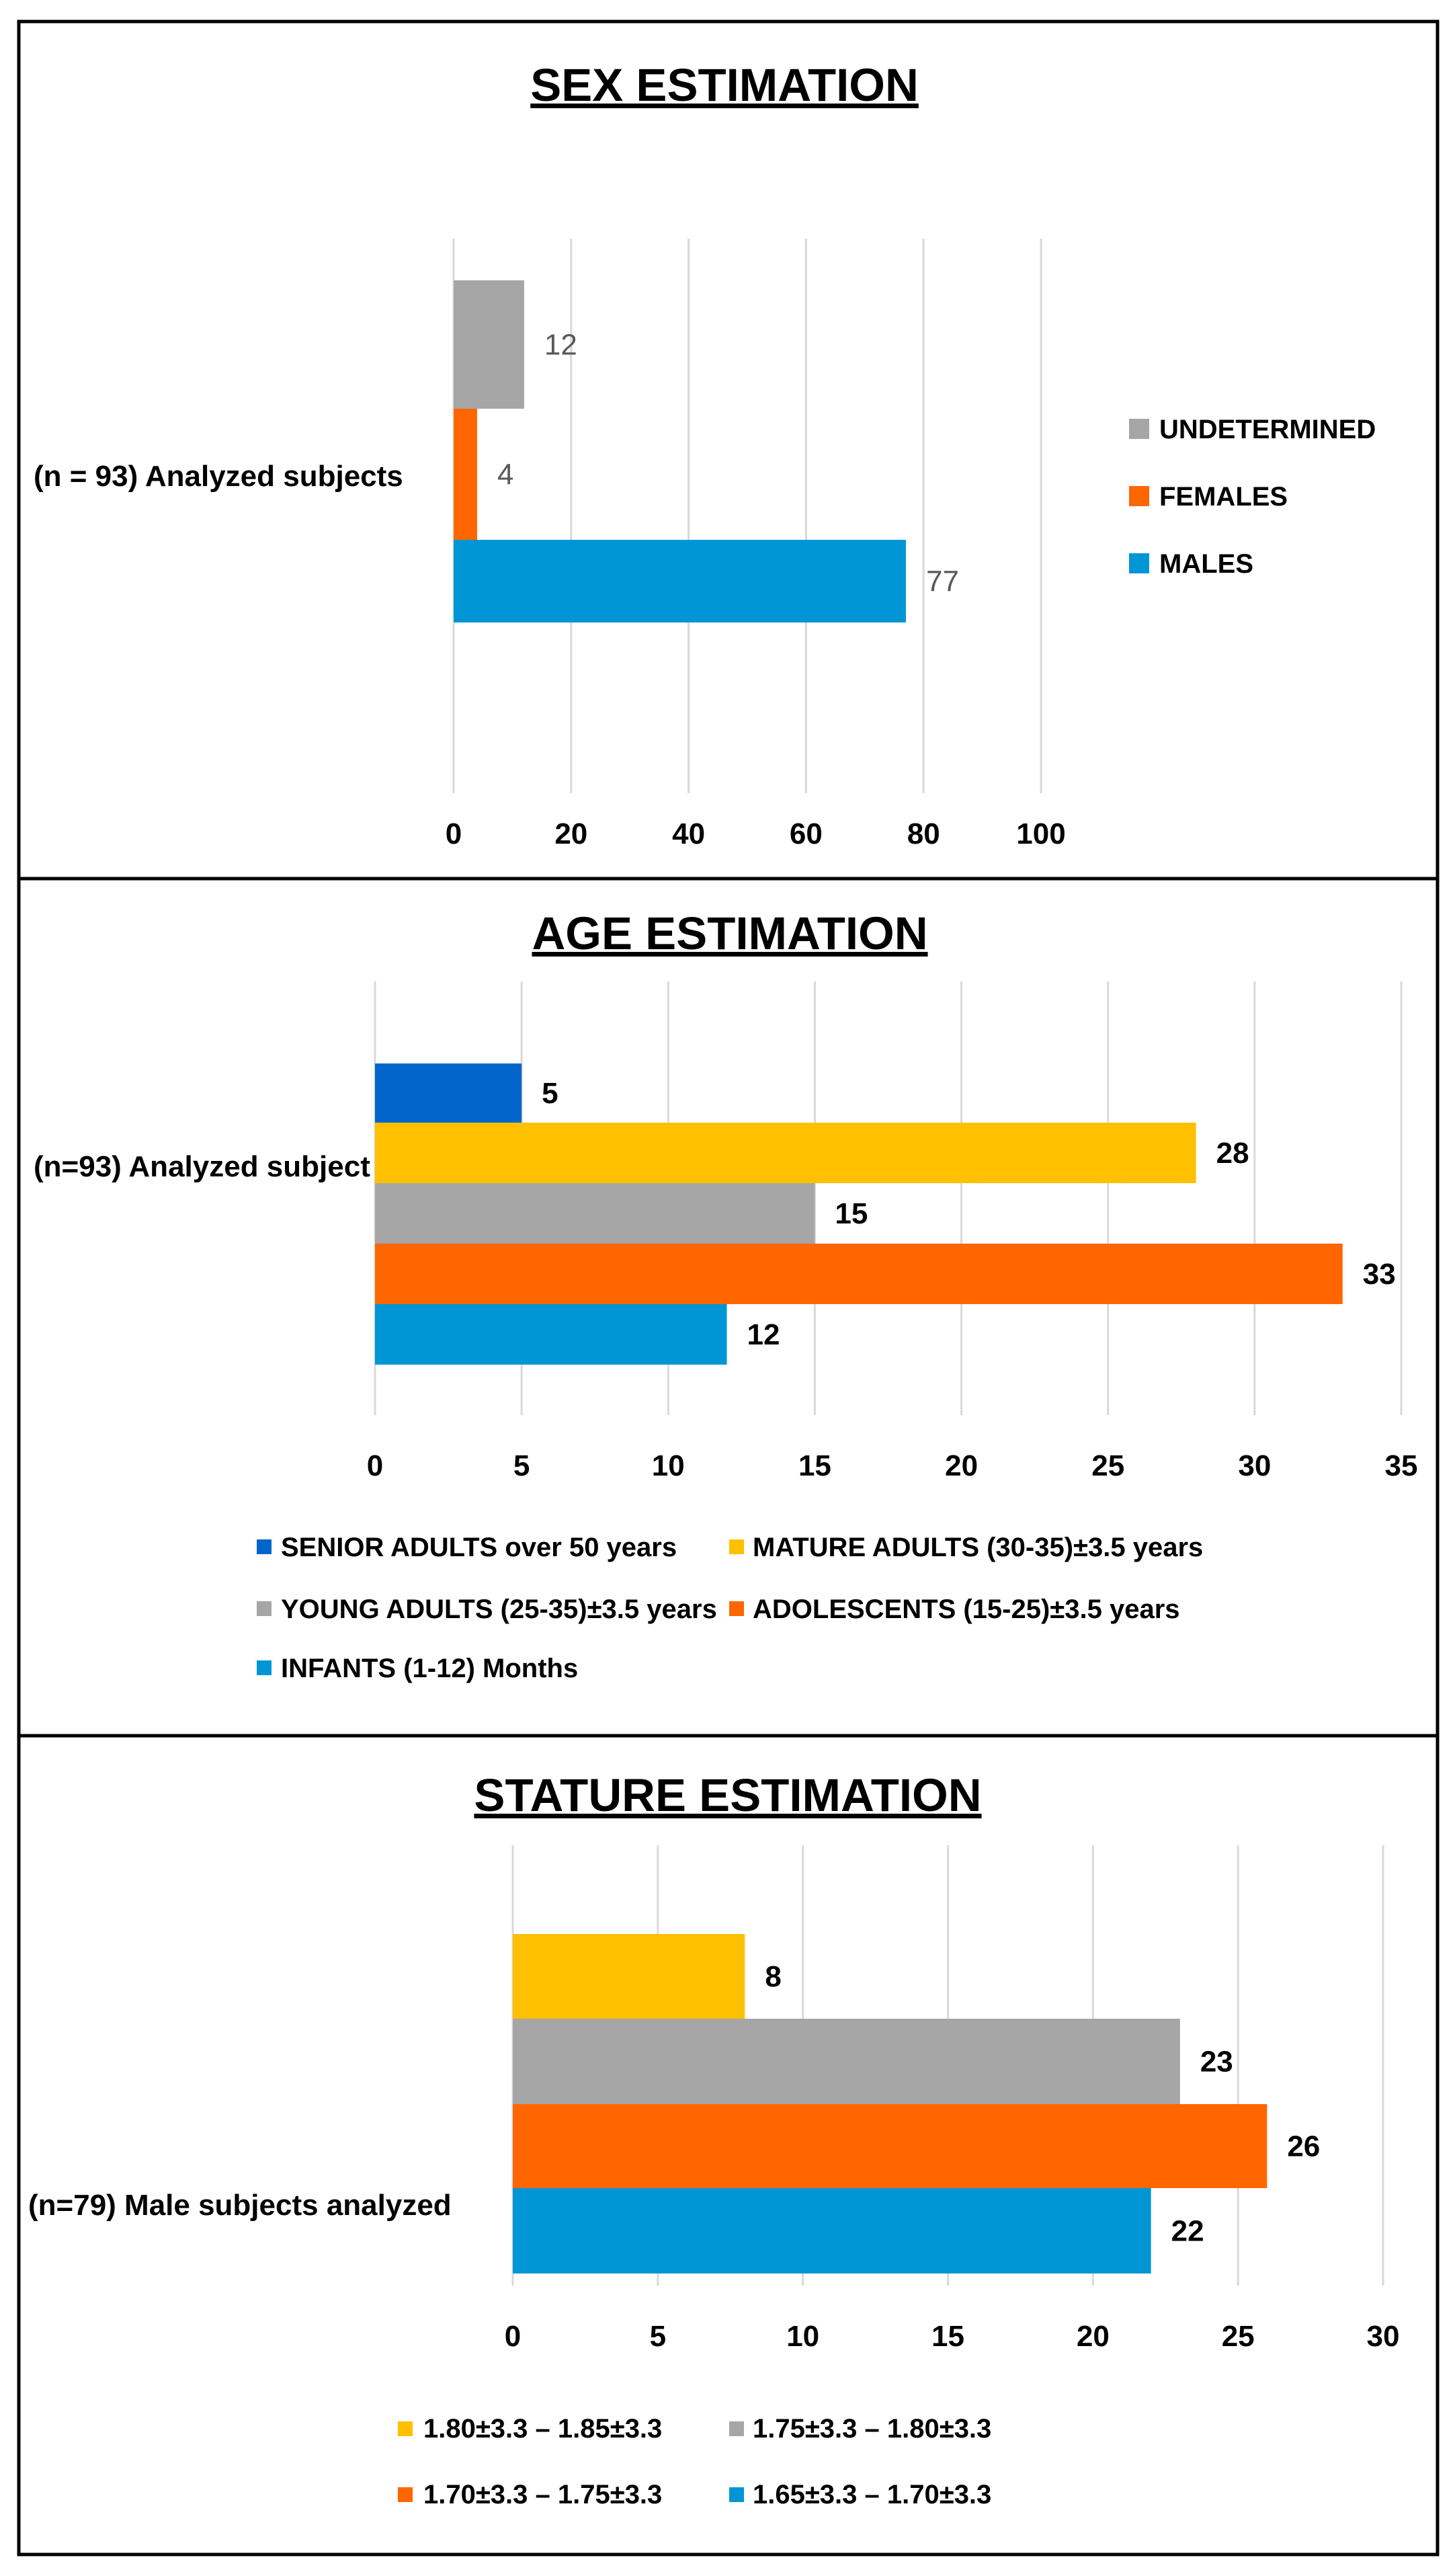  Describe the element at coordinates (1139, 496) in the screenshot. I see `legend-swatch-females` at that location.